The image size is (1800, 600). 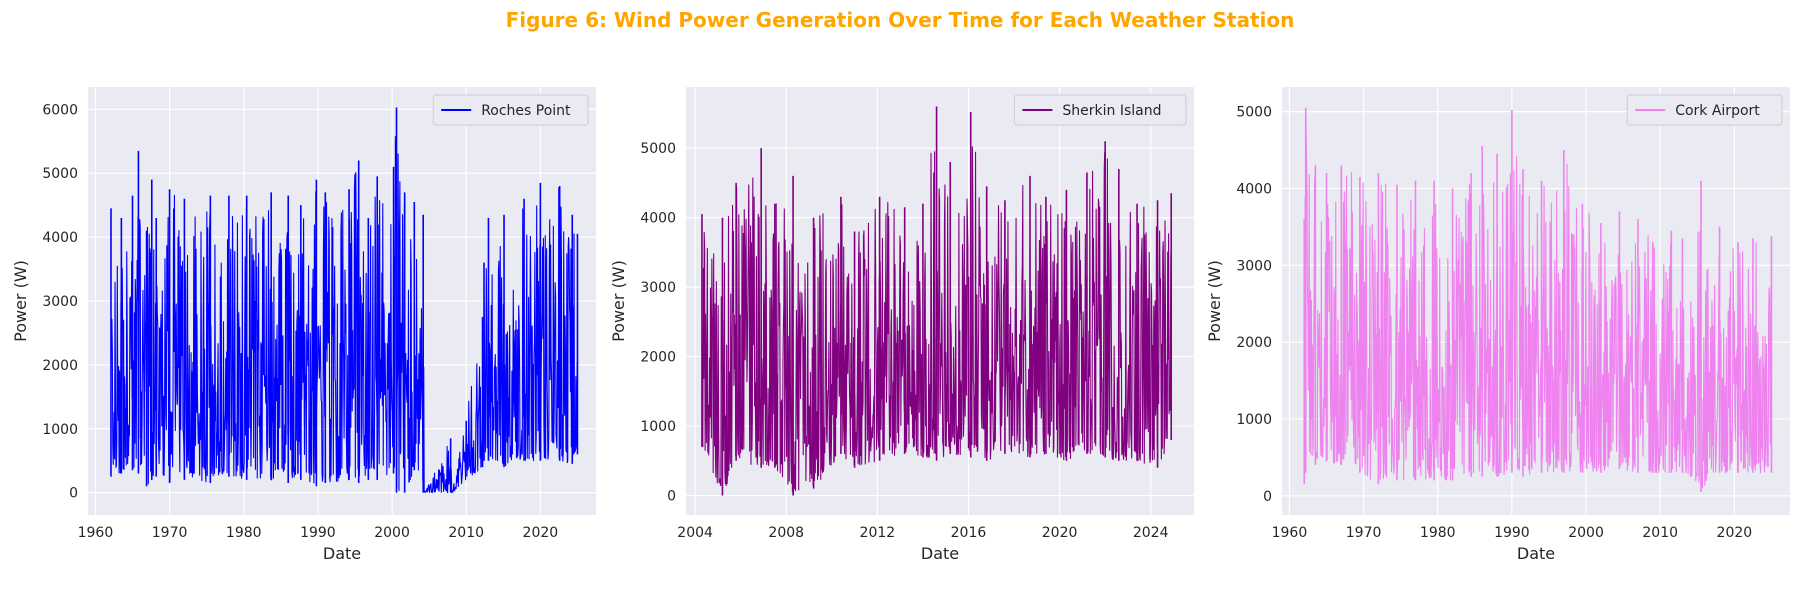 I want to click on legend-label: Roches Point, so click(x=526, y=111).